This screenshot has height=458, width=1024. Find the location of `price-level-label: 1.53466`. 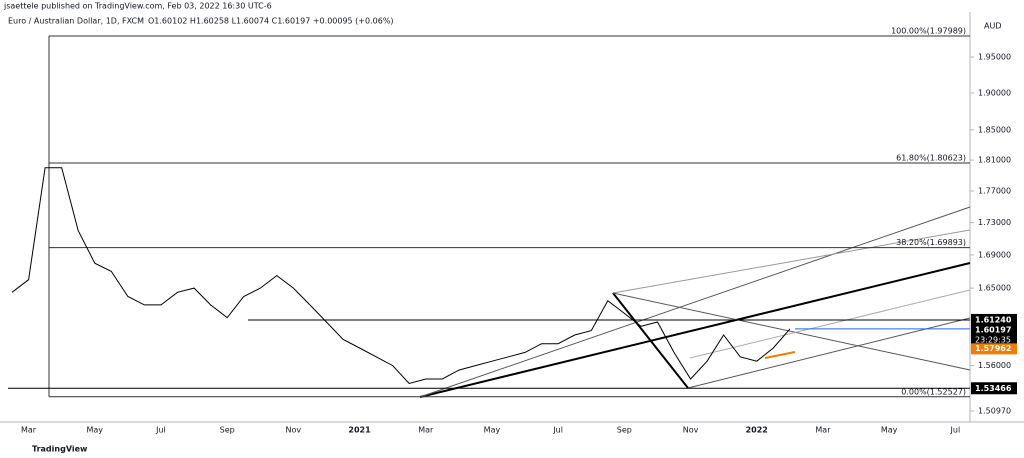

price-level-label: 1.53466 is located at coordinates (993, 388).